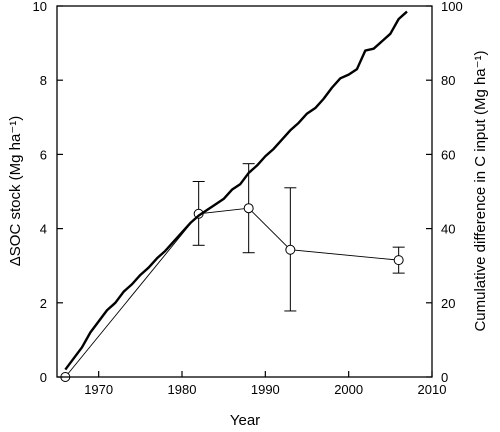  Describe the element at coordinates (348, 389) in the screenshot. I see `x-tick-label: 2000` at that location.